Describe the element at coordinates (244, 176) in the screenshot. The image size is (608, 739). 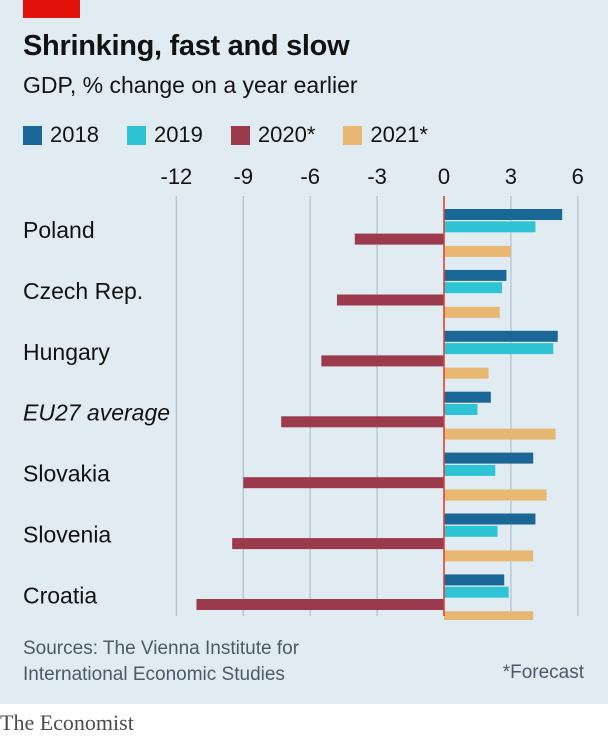
I see `x-tick-label: -9` at that location.